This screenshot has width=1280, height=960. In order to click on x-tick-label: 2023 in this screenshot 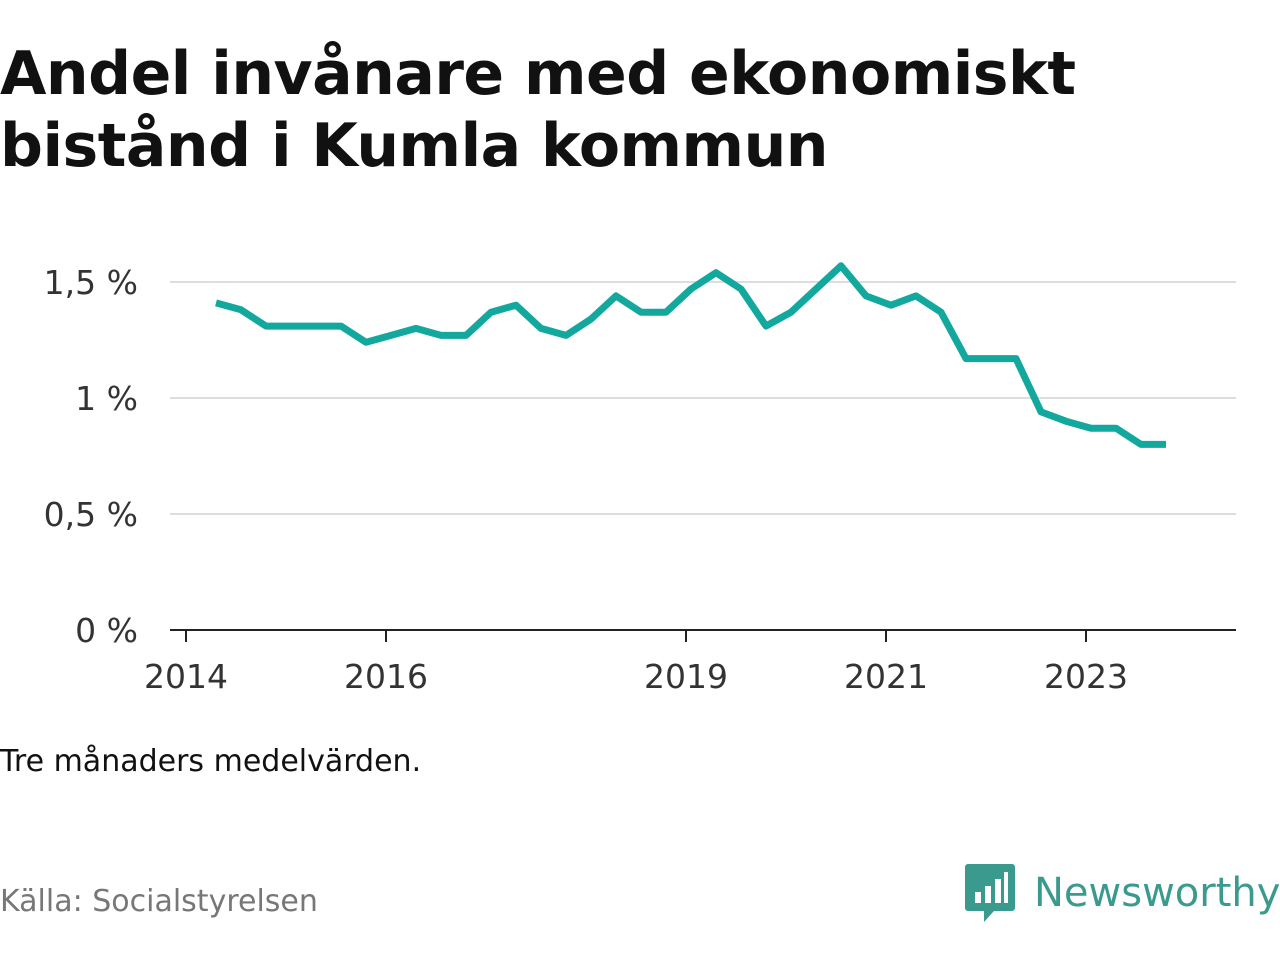, I will do `click(1086, 676)`.